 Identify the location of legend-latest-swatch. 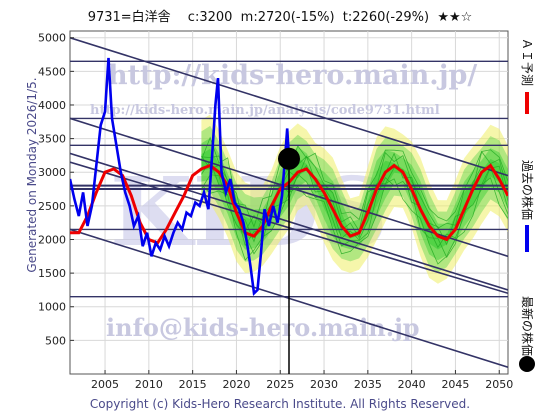
(527, 364).